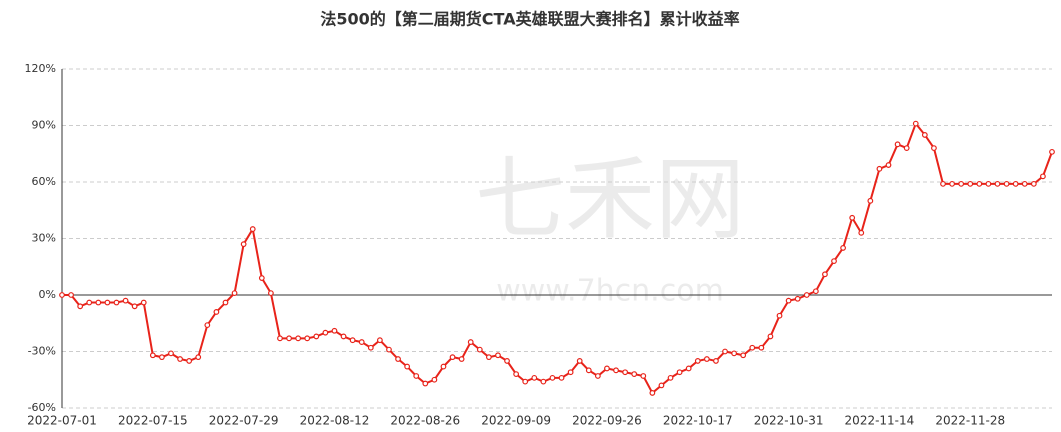 The width and height of the screenshot is (1061, 432). I want to click on y-tick-label: 0%, so click(47, 294).